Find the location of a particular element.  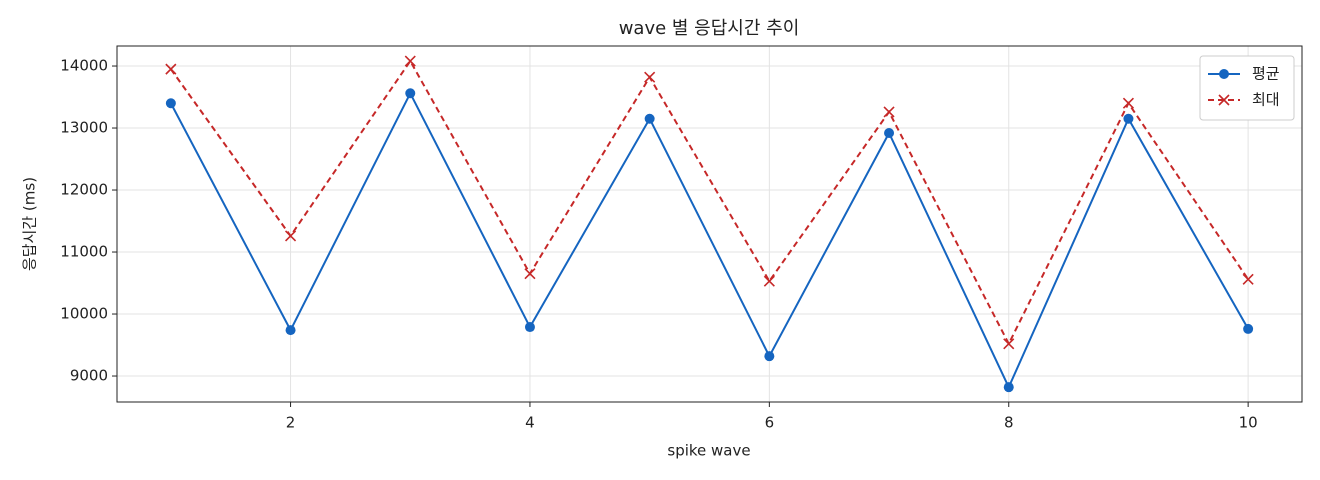

x-tick-label: 8 is located at coordinates (1009, 423).